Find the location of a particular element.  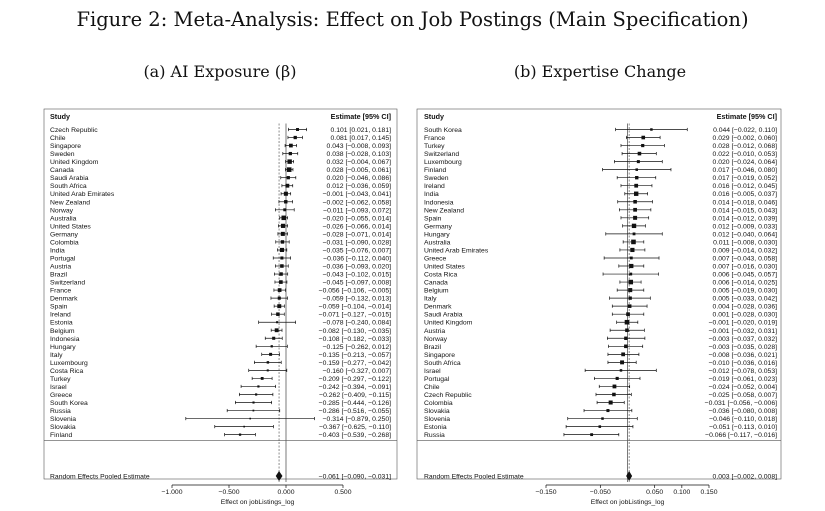

study-name: Finland is located at coordinates (61, 435).